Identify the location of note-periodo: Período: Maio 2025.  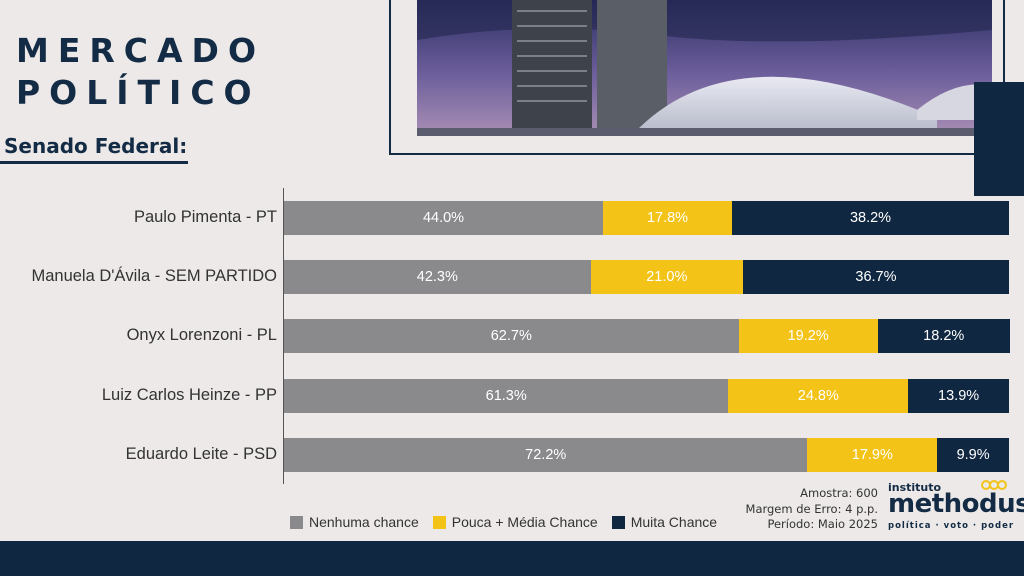
(822, 524).